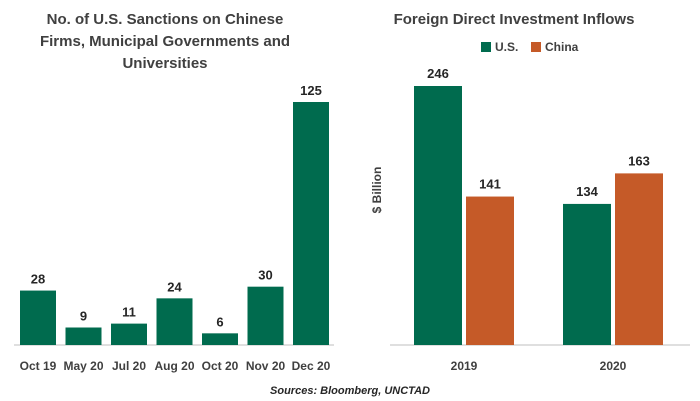 The height and width of the screenshot is (401, 700). Describe the element at coordinates (311, 90) in the screenshot. I see `sanctions-data-label: 125` at that location.